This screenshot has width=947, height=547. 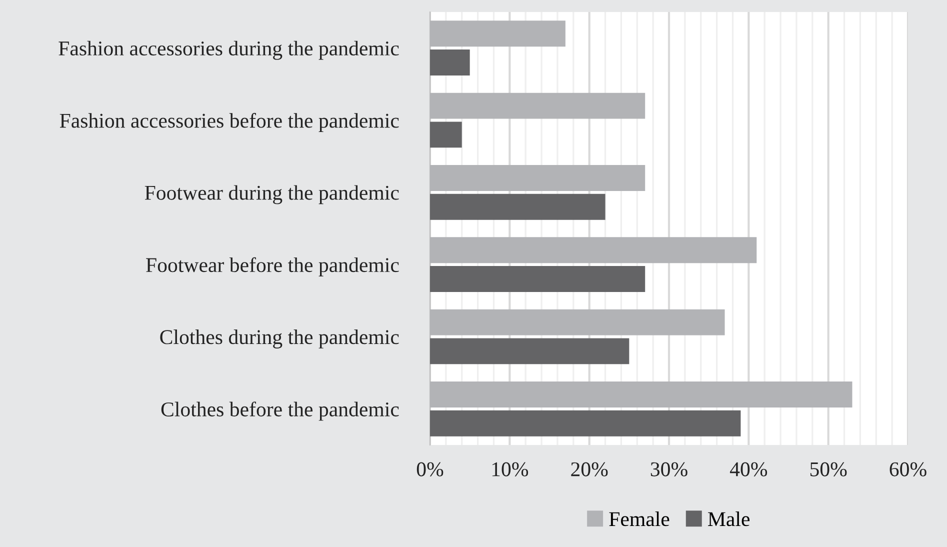 What do you see at coordinates (828, 469) in the screenshot?
I see `x-tick-label: 50%` at bounding box center [828, 469].